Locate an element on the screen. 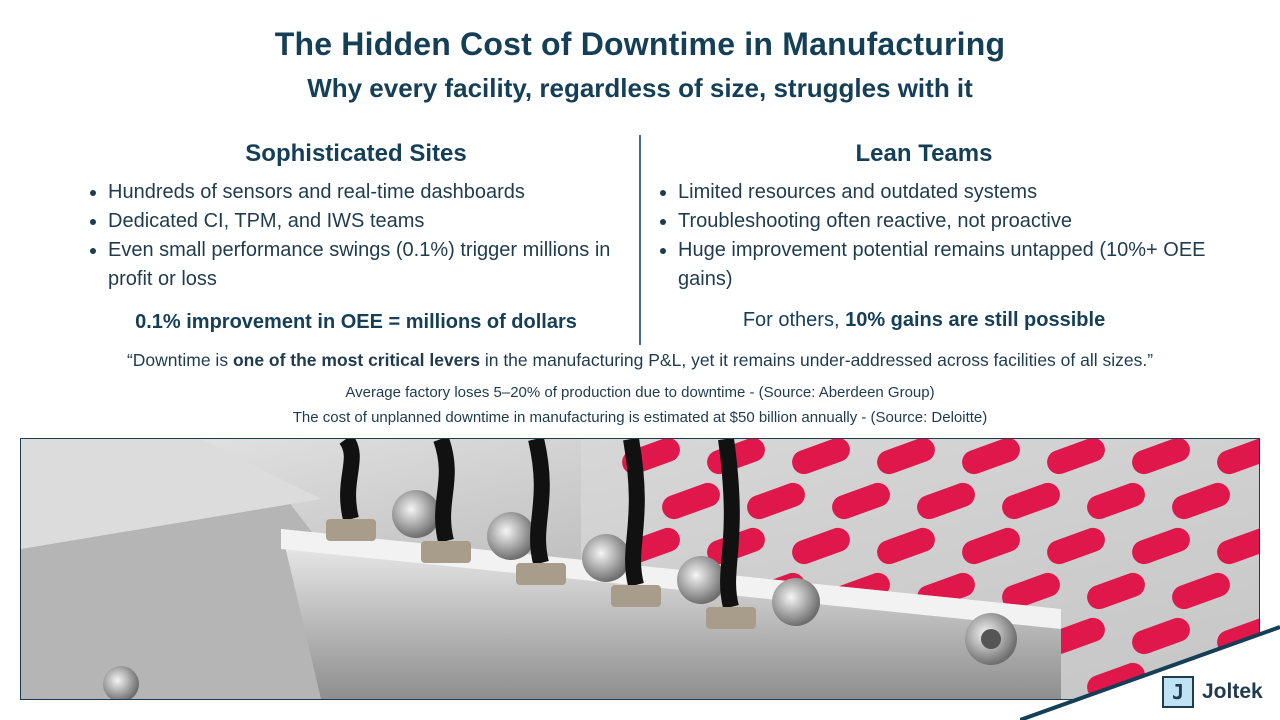 The image size is (1280, 720). quote-bold: one of the most critical levers is located at coordinates (356, 360).